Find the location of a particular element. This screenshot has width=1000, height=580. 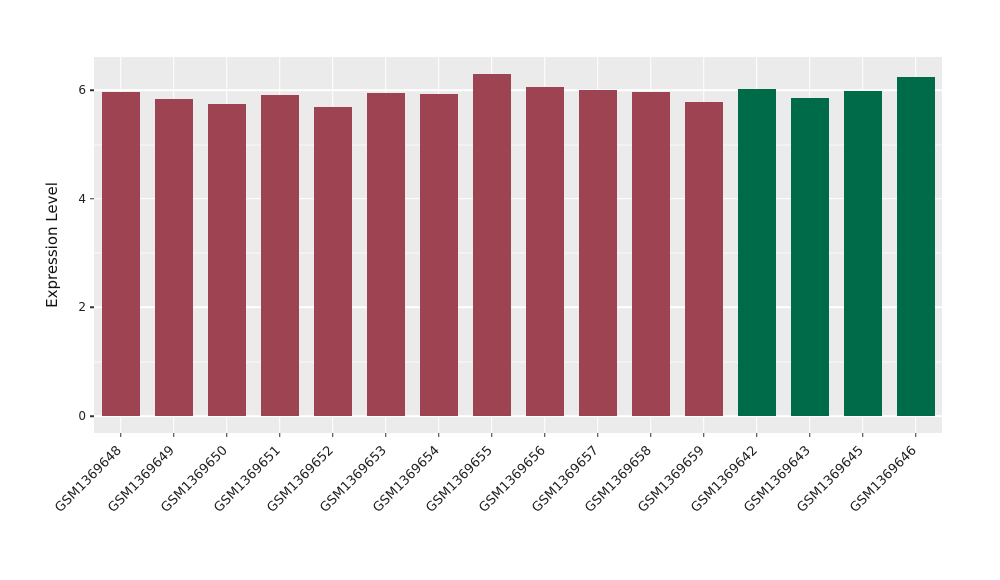

y-tick-label: 4 is located at coordinates (82, 198).